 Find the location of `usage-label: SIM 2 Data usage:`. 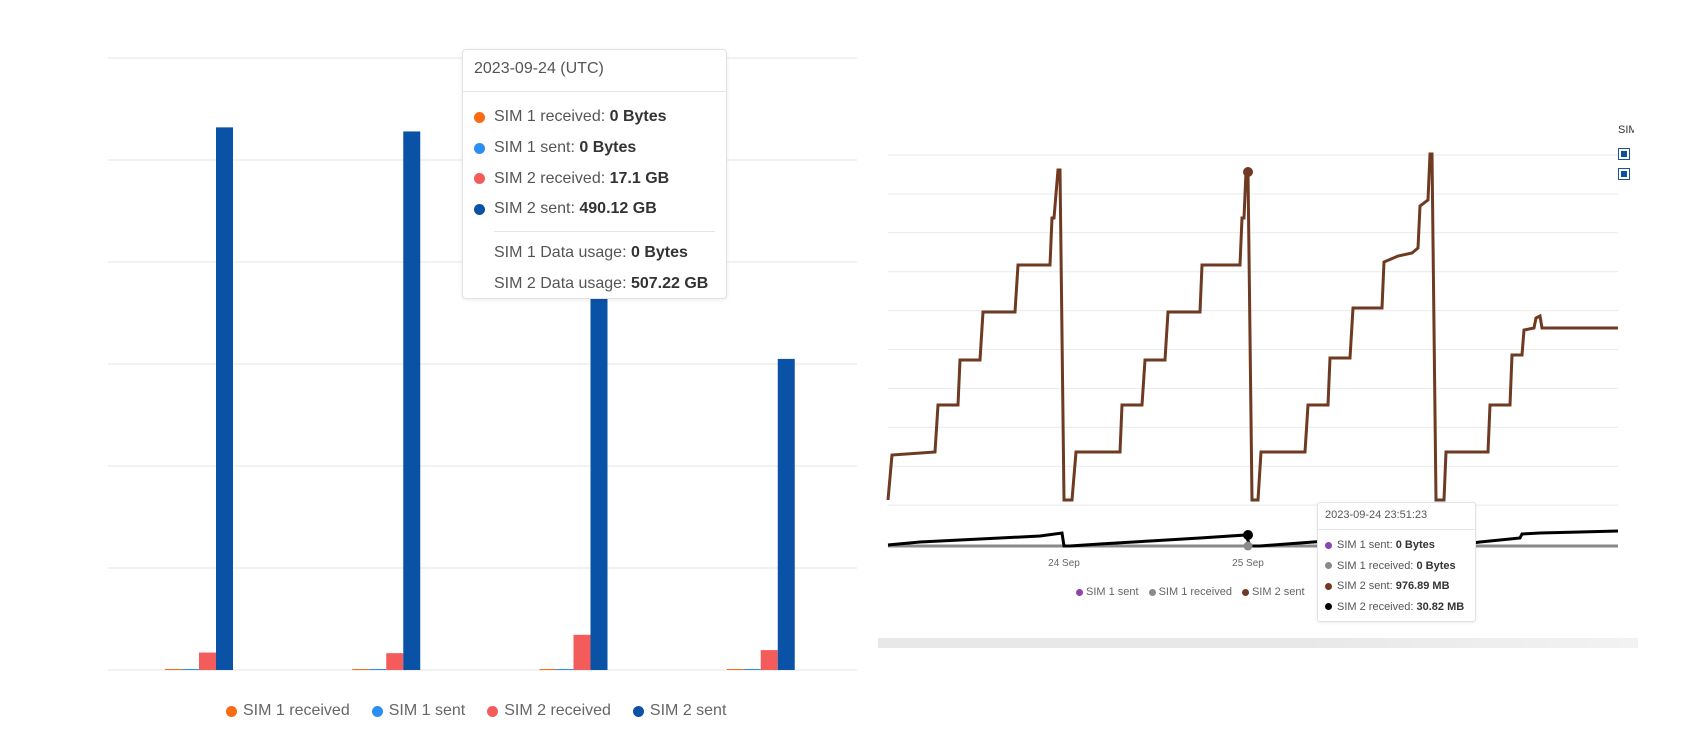

usage-label: SIM 2 Data usage: is located at coordinates (560, 284).